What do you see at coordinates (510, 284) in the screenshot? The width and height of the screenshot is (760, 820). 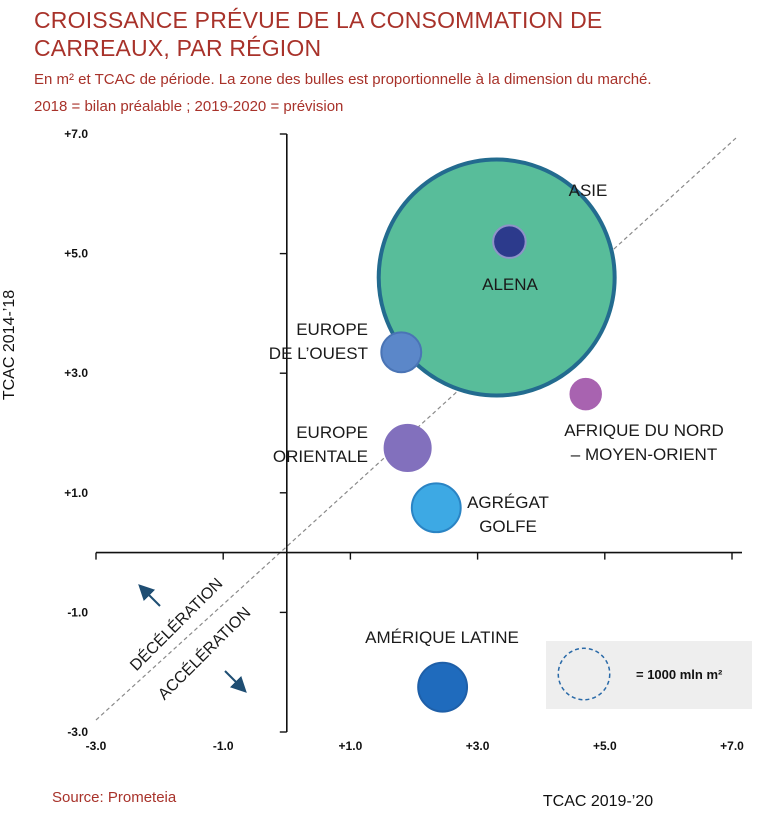 I see `bubble-label: ALENA` at bounding box center [510, 284].